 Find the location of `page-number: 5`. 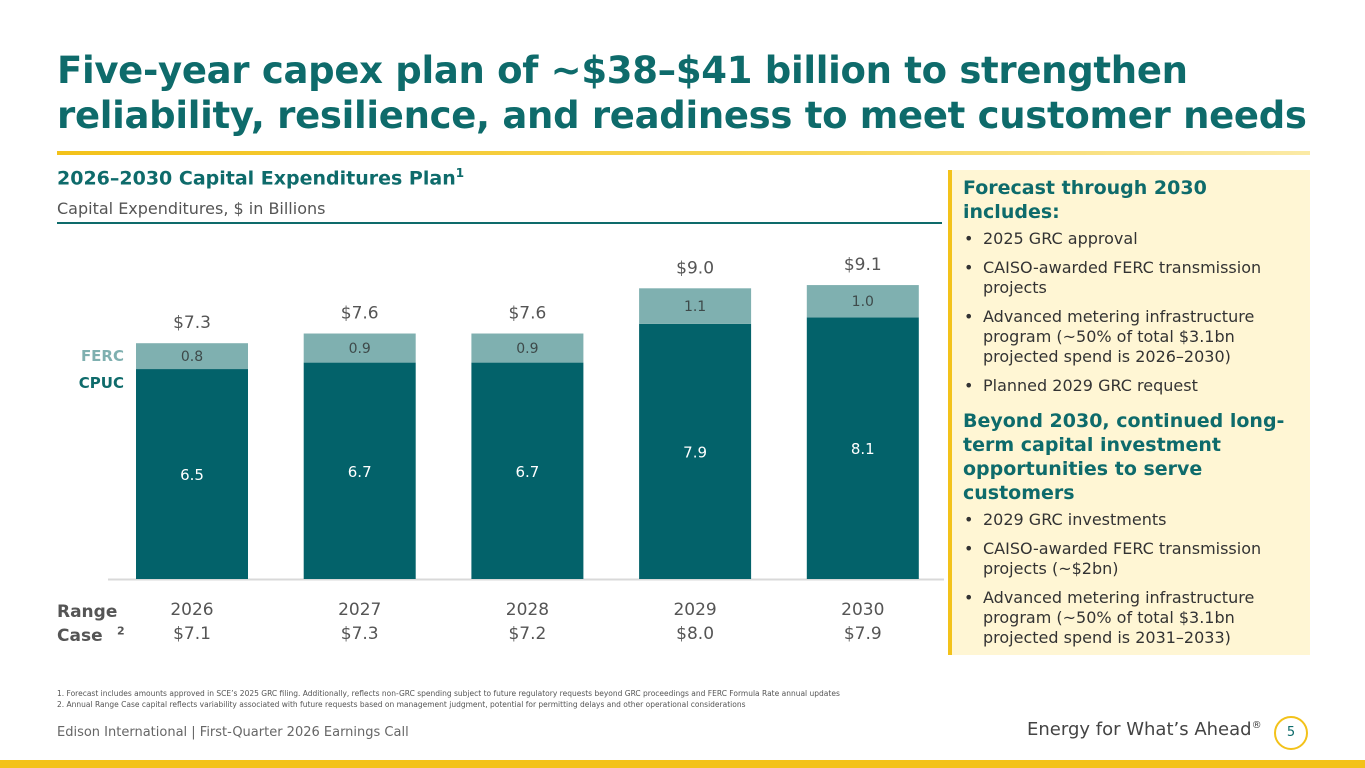

page-number: 5 is located at coordinates (1291, 733).